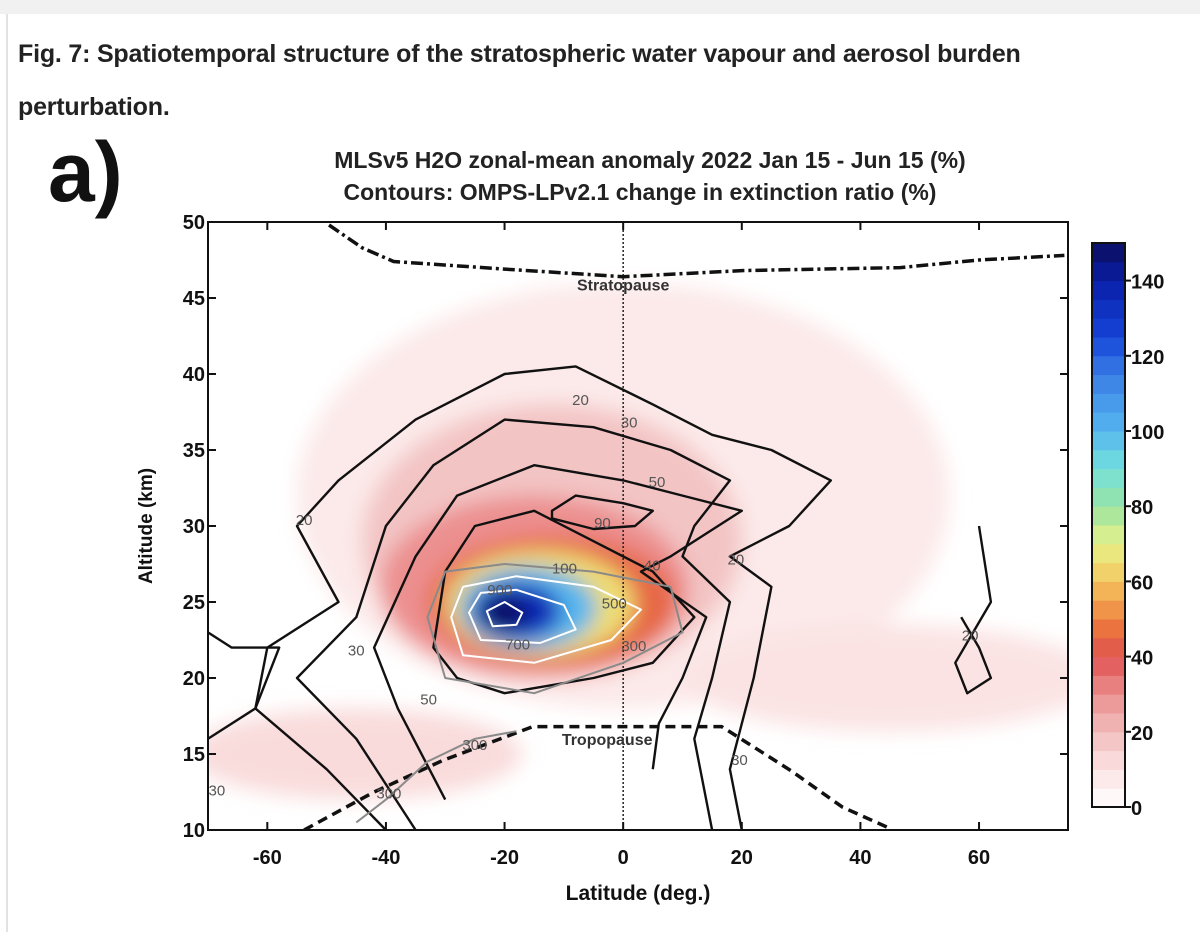  What do you see at coordinates (146, 526) in the screenshot?
I see `y-axis-label: Altitude (km)` at bounding box center [146, 526].